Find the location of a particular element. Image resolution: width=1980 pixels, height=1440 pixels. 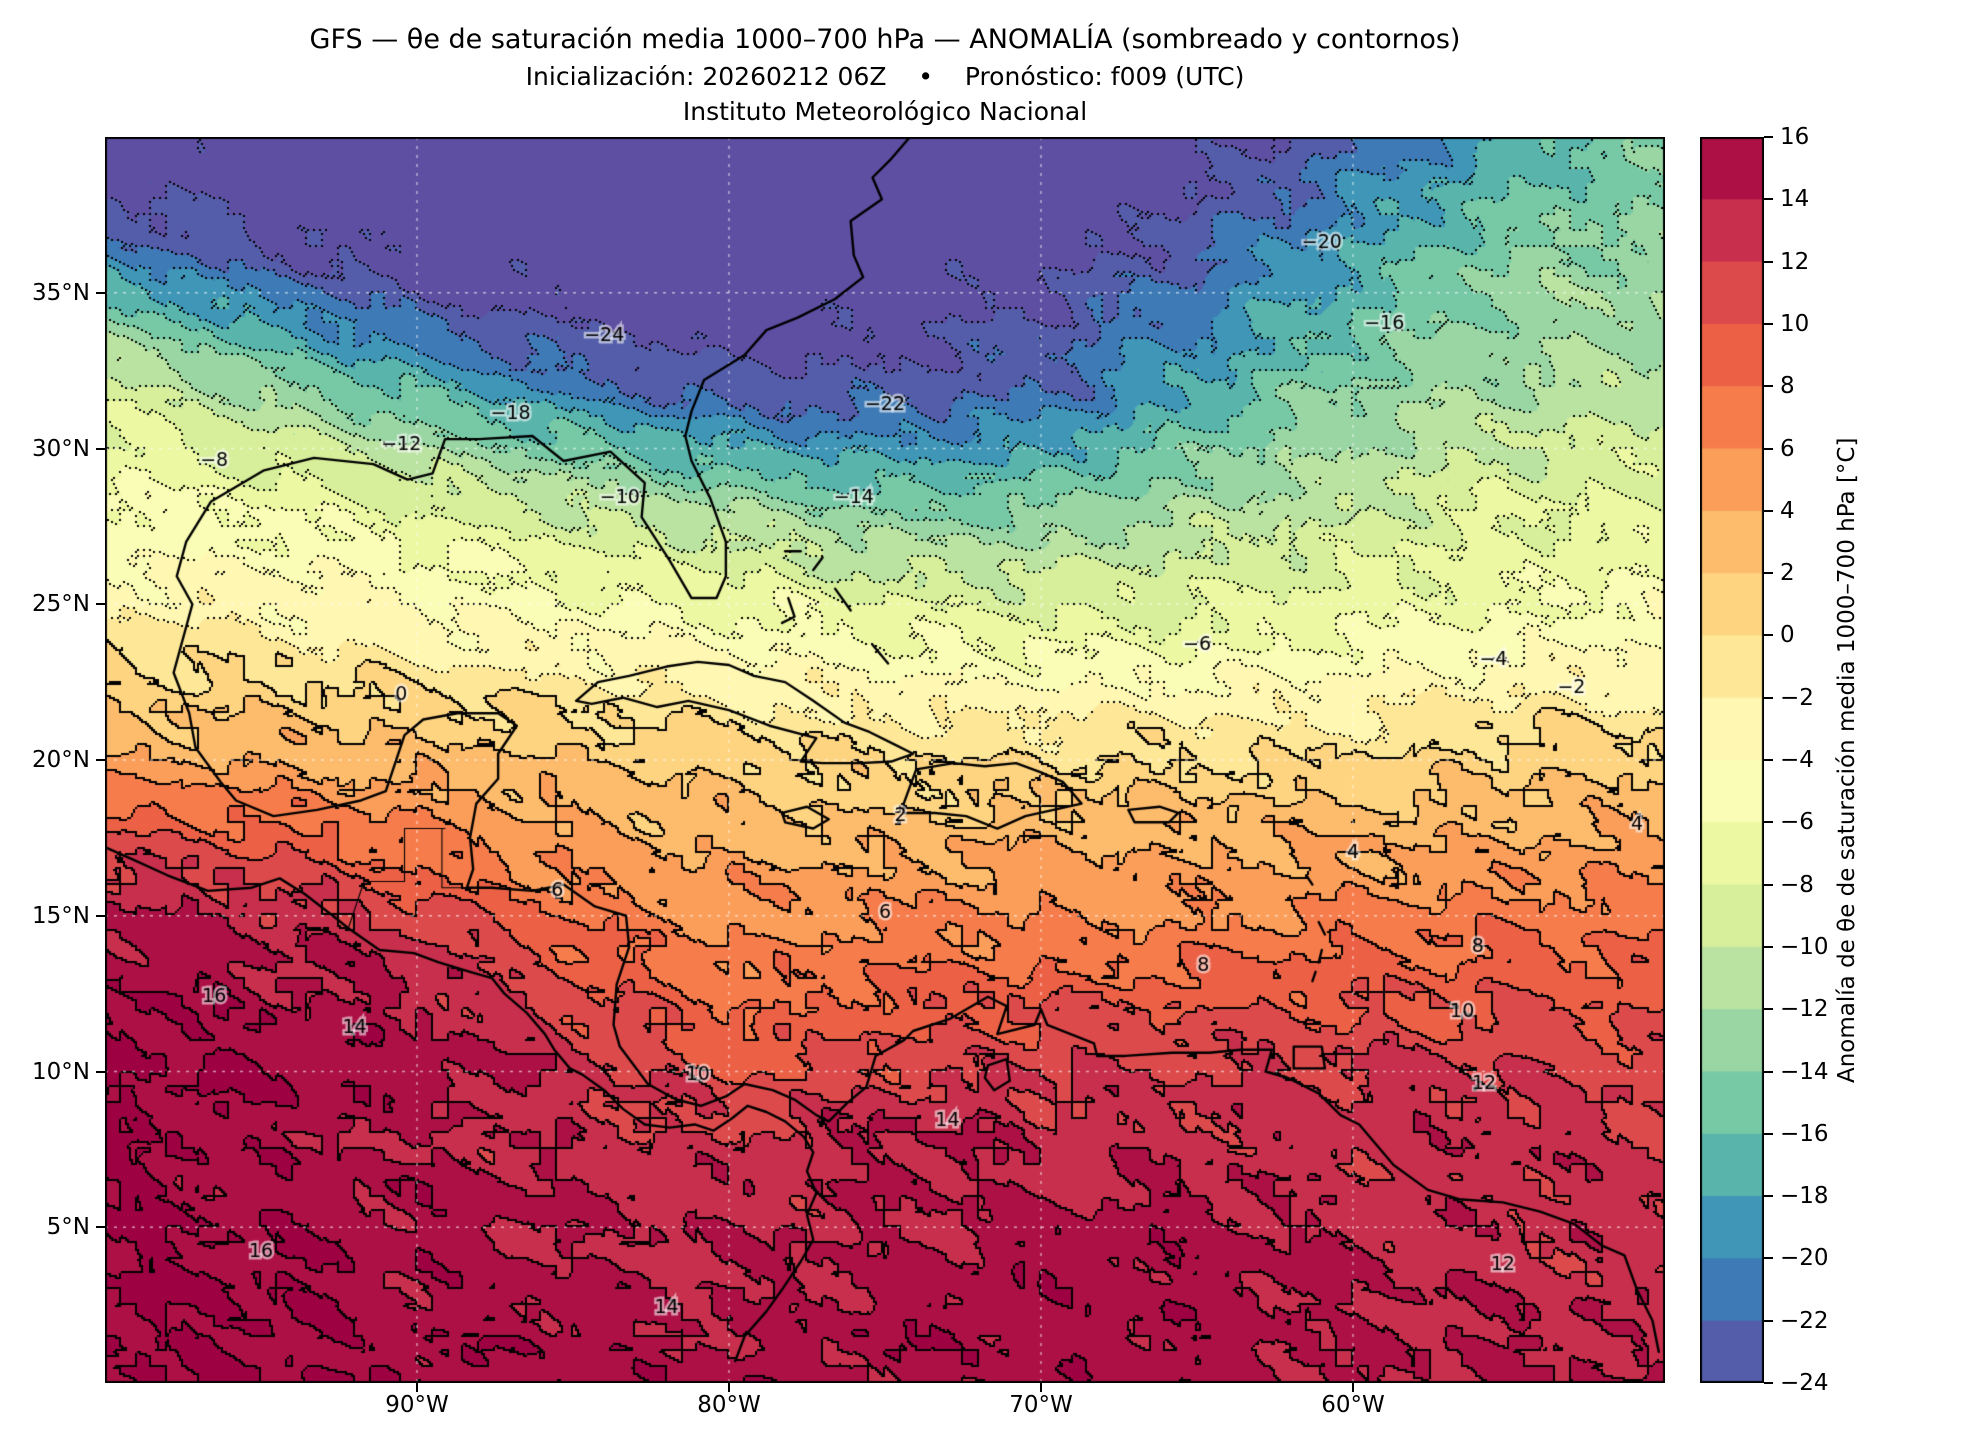

colorbar-tick-label: 2 is located at coordinates (1787, 573).